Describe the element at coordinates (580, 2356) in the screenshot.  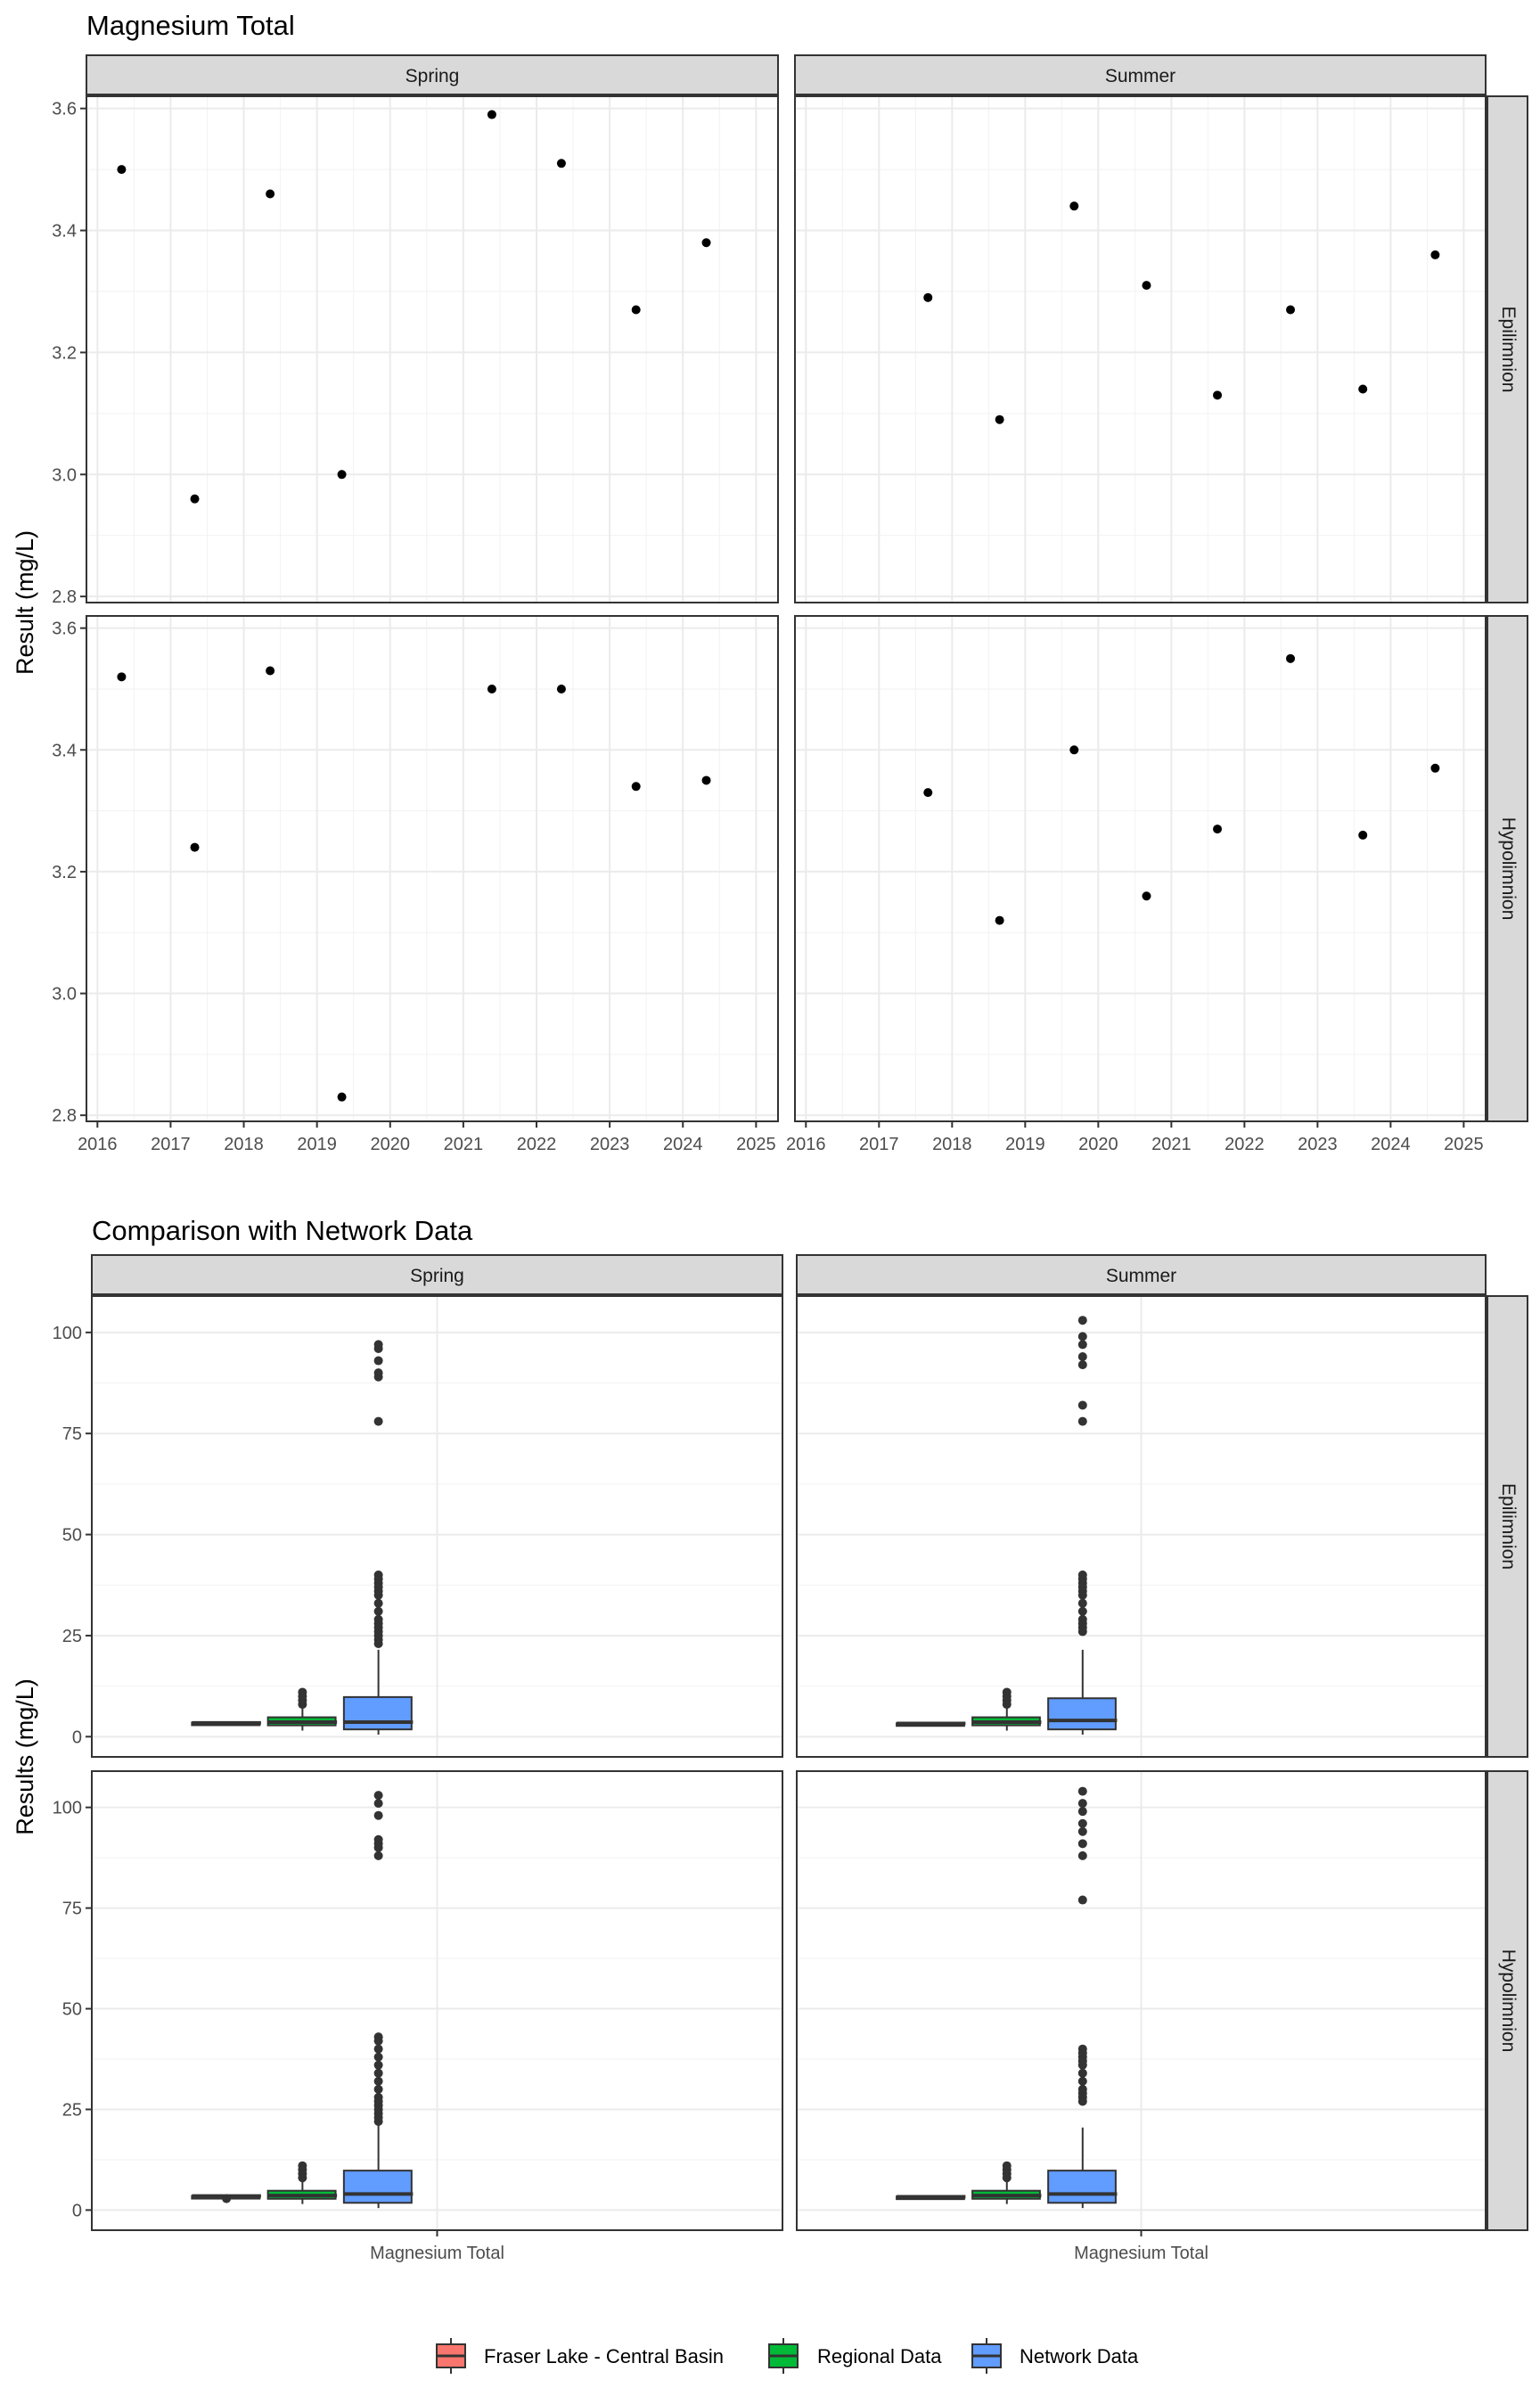
I see `legend-item-fraser: Fraser Lake - Central Basin` at that location.